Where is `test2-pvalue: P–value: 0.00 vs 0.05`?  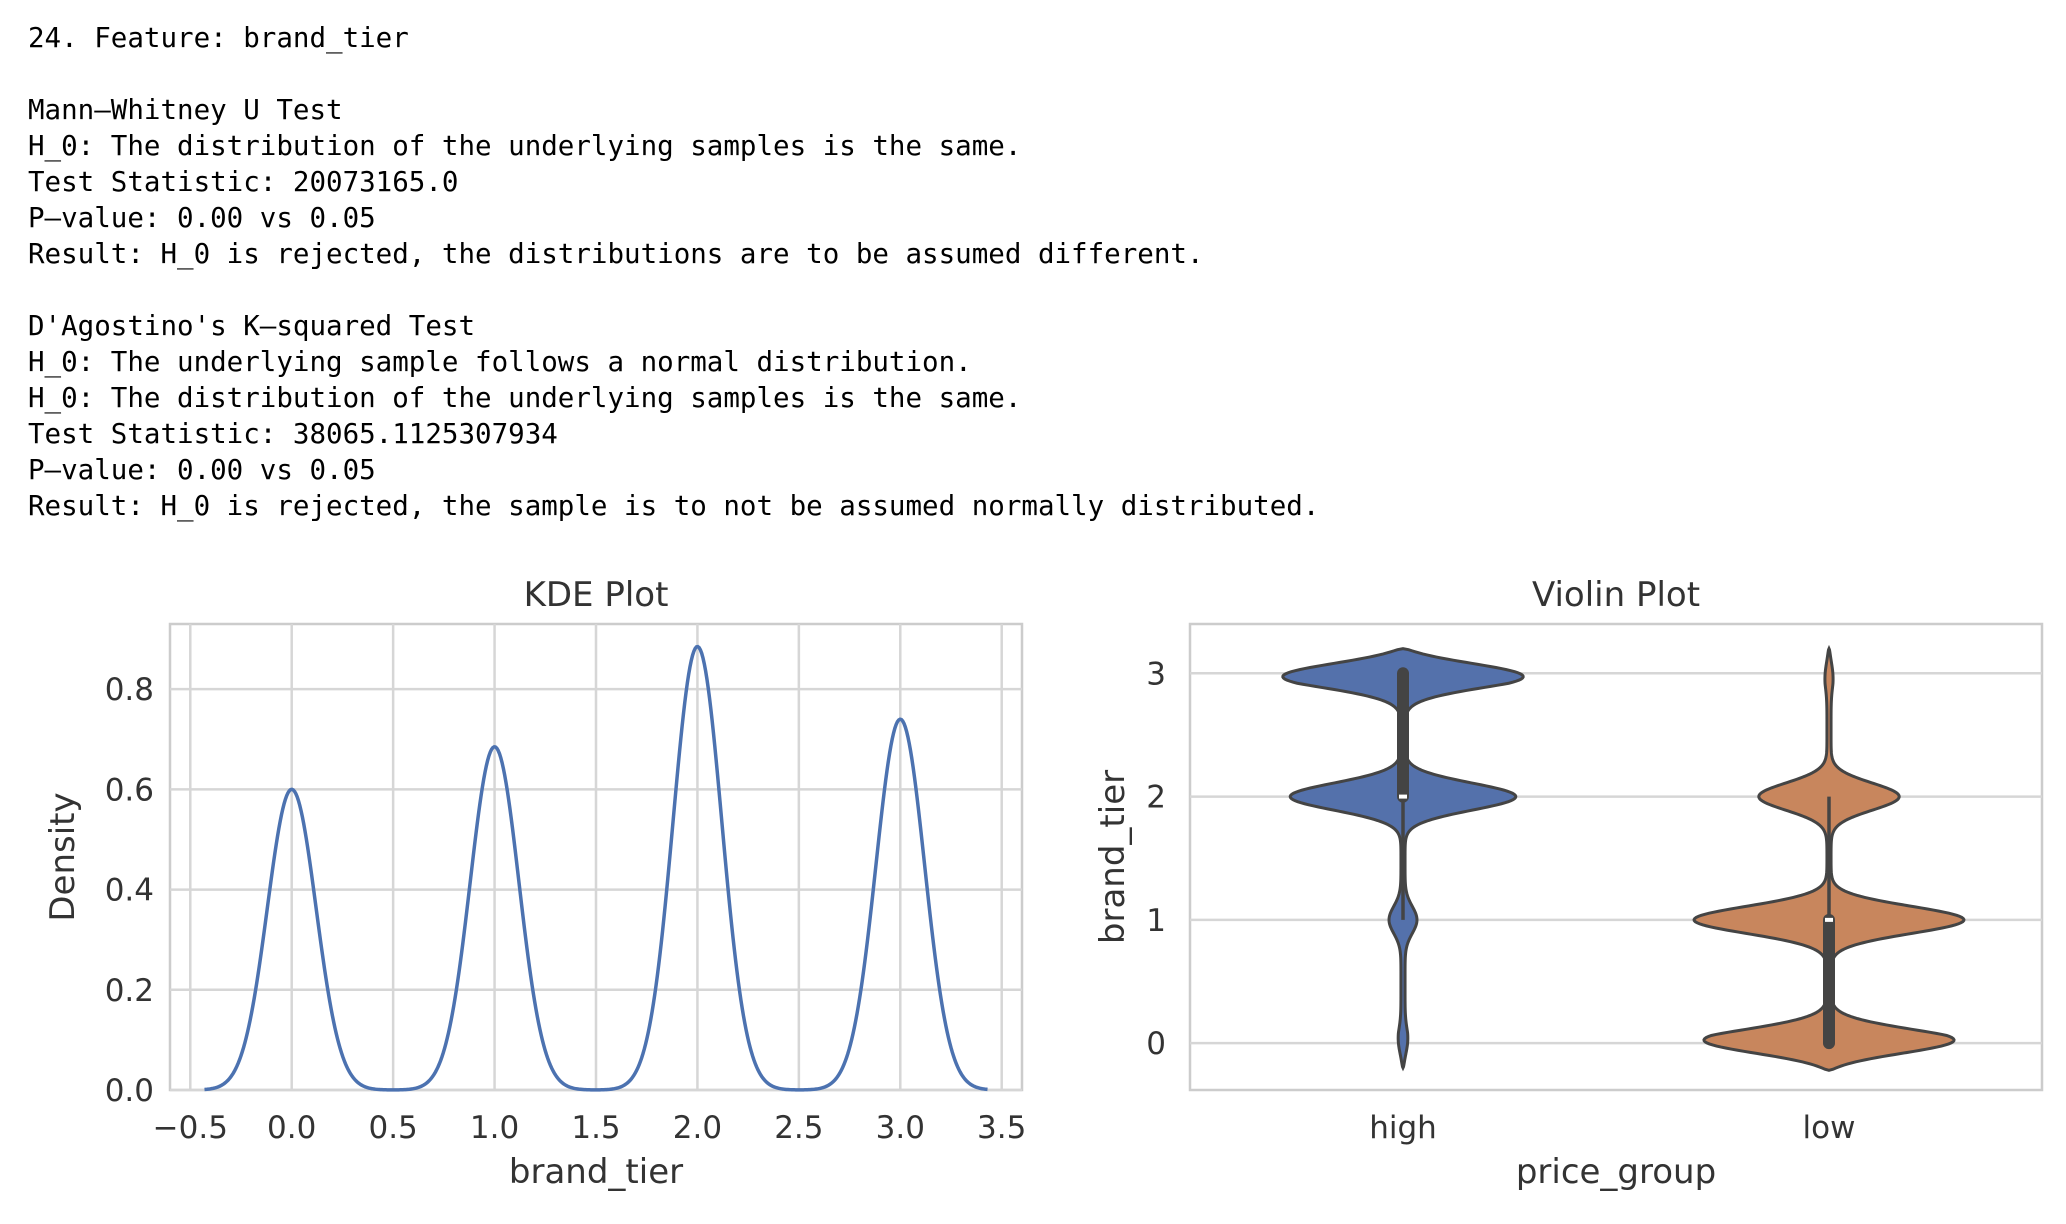
test2-pvalue: P–value: 0.00 vs 0.05 is located at coordinates (202, 470).